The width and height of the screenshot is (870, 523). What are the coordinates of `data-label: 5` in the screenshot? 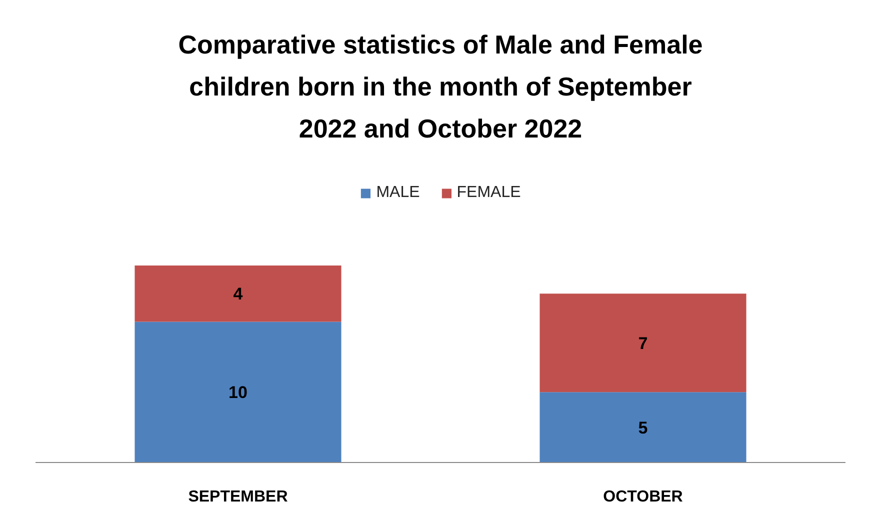 It's located at (643, 428).